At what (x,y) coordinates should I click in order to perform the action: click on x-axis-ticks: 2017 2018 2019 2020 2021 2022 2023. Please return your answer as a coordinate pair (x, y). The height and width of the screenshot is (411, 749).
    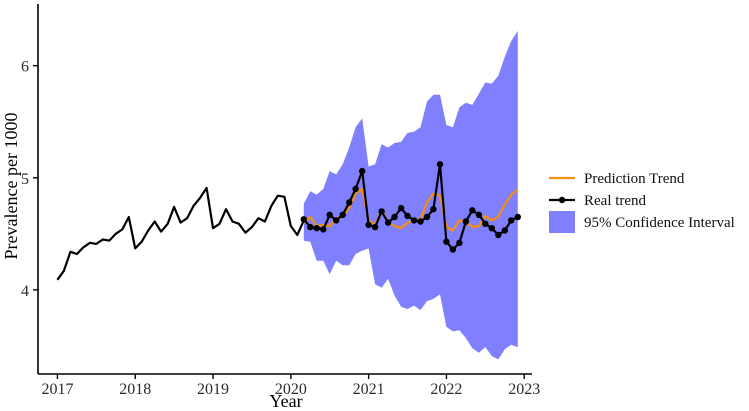
    Looking at the image, I should click on (290, 386).